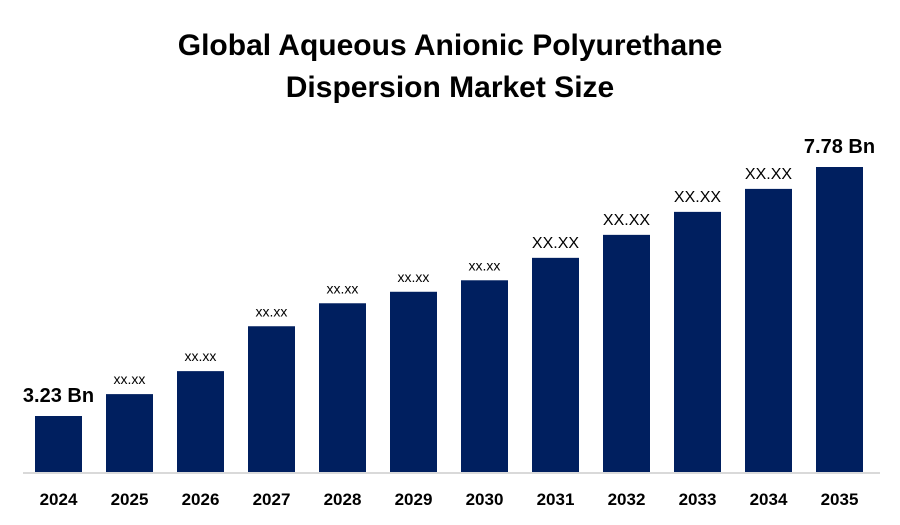  What do you see at coordinates (59, 499) in the screenshot?
I see `x-tick-label: 2024` at bounding box center [59, 499].